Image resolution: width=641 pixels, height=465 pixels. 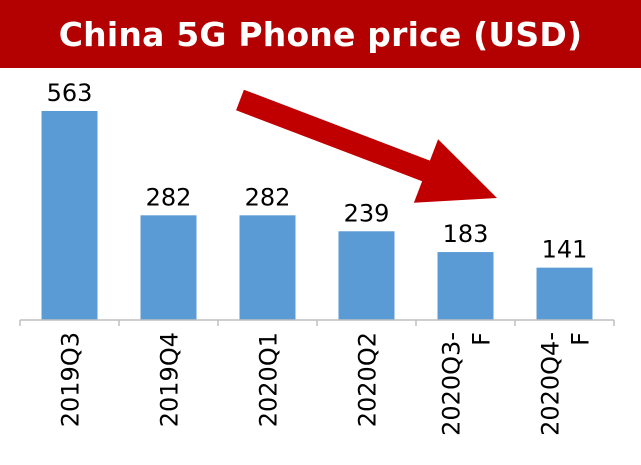 I want to click on value-label: 239, so click(x=367, y=213).